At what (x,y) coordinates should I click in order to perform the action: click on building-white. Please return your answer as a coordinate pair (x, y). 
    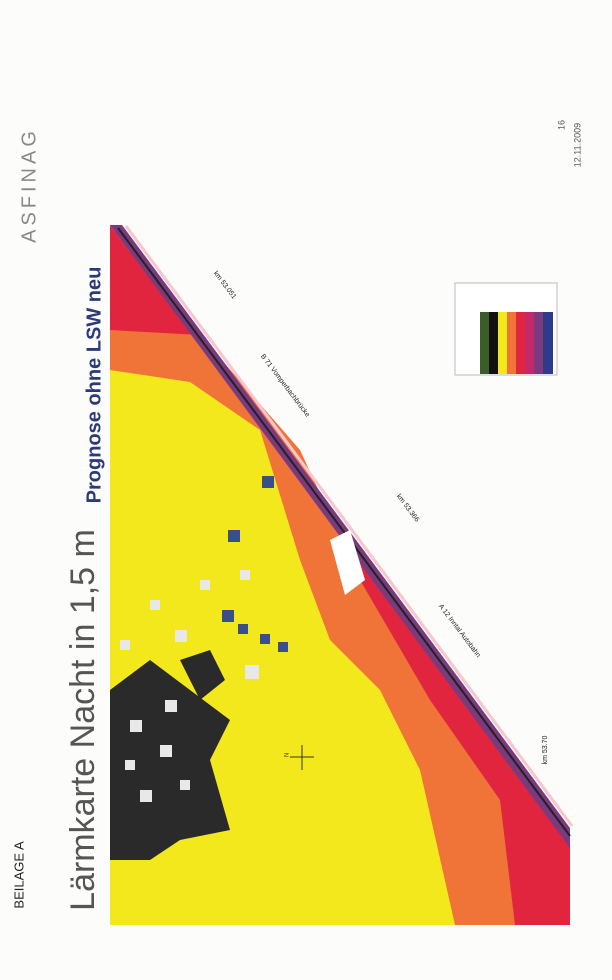
    Looking at the image, I should click on (347, 562).